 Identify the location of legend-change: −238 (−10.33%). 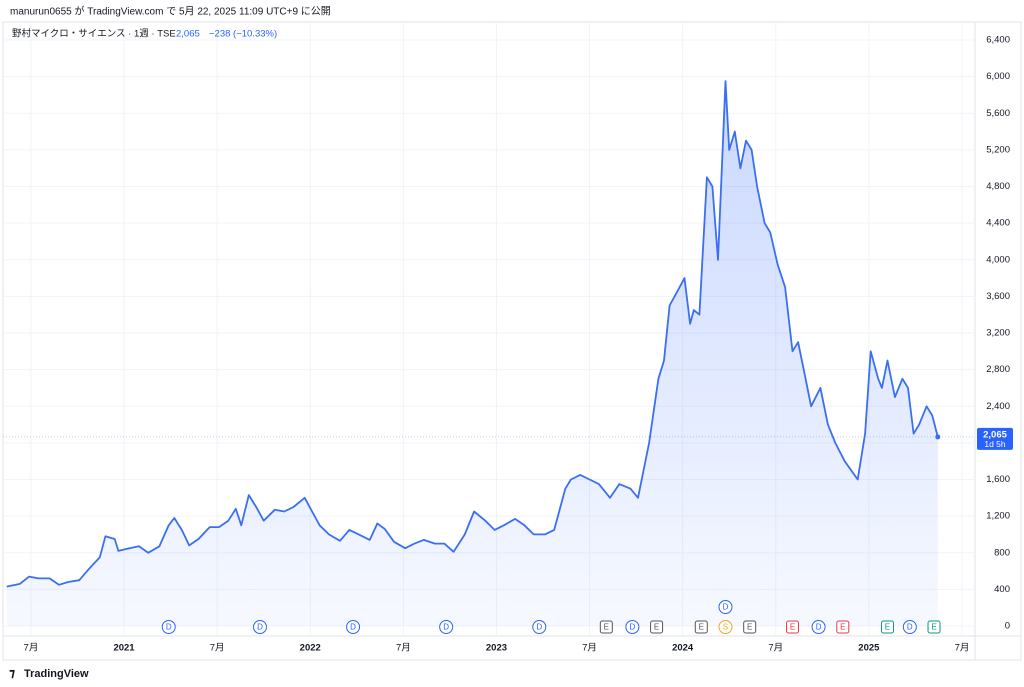
(243, 34).